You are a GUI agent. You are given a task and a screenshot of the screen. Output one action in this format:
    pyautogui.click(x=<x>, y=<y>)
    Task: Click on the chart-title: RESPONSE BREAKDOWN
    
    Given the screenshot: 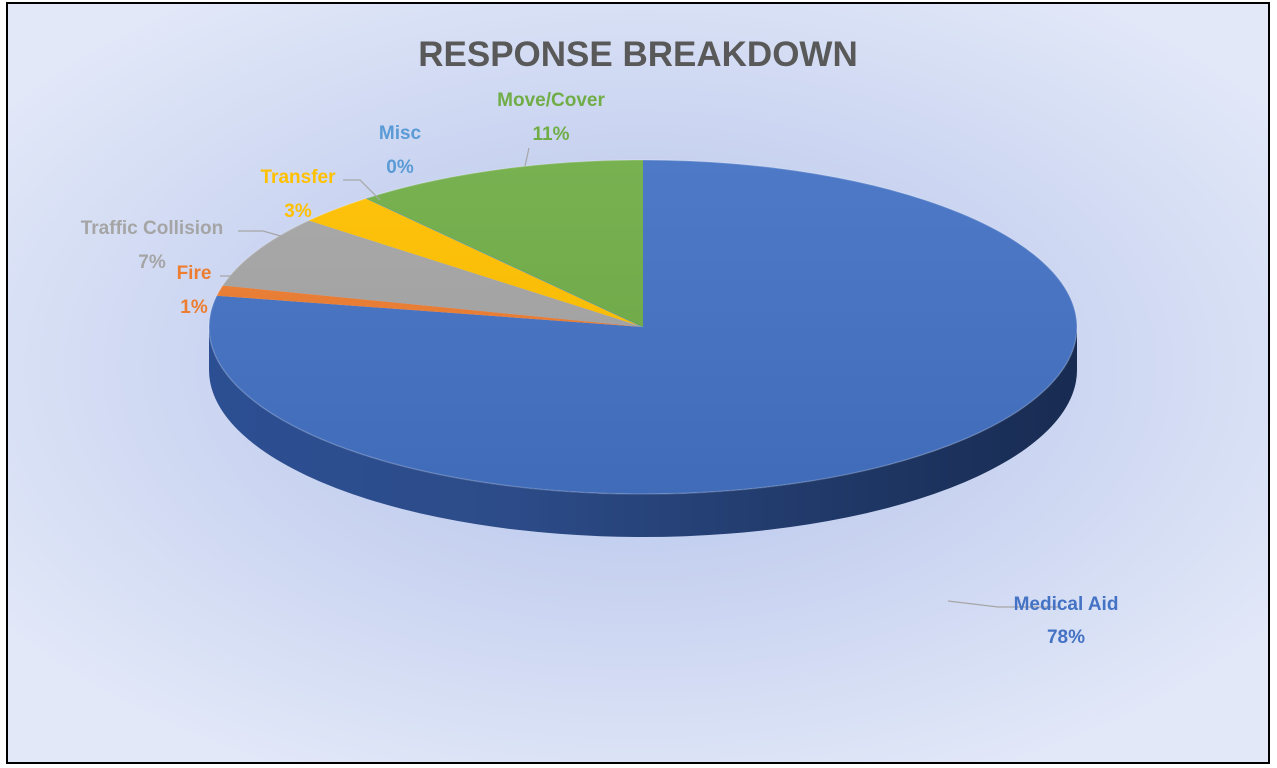 What is the action you would take?
    pyautogui.click(x=637, y=54)
    